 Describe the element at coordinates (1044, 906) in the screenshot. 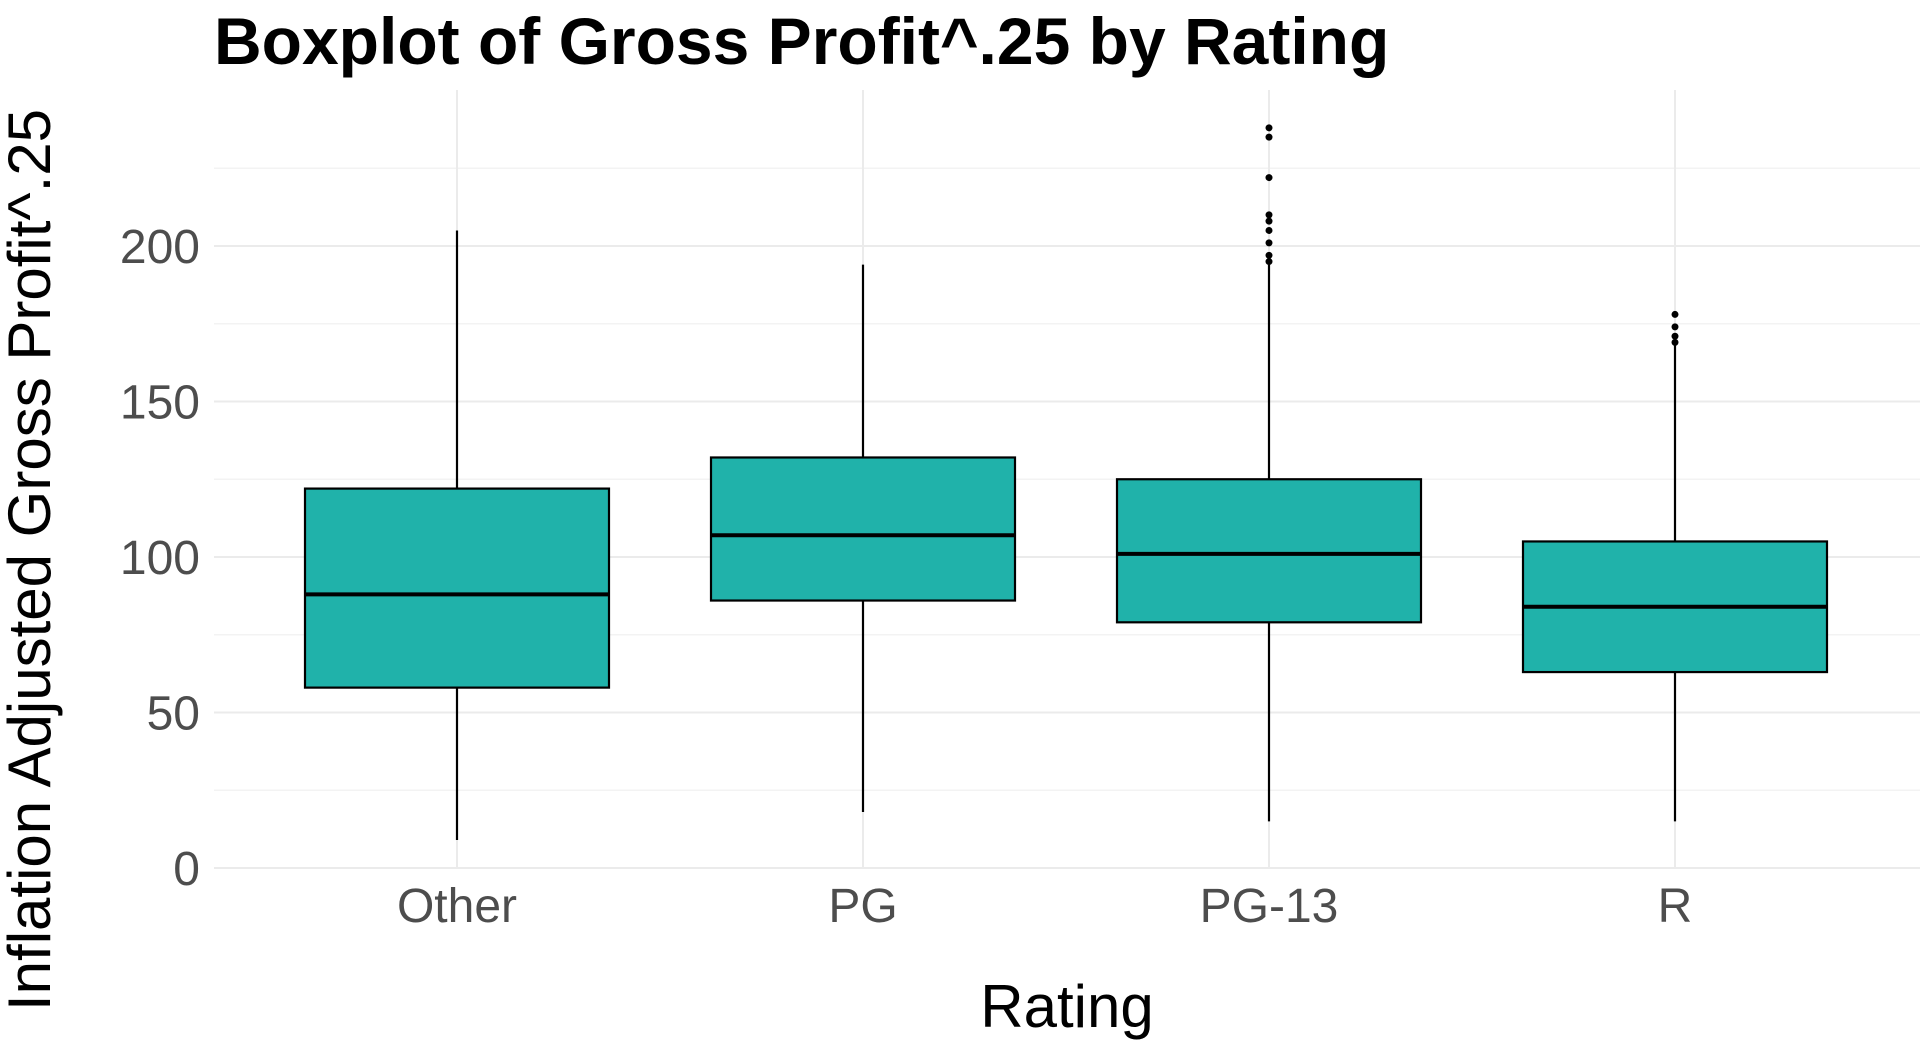

I see `x-tick-labels: Other PG PG-13 R` at that location.